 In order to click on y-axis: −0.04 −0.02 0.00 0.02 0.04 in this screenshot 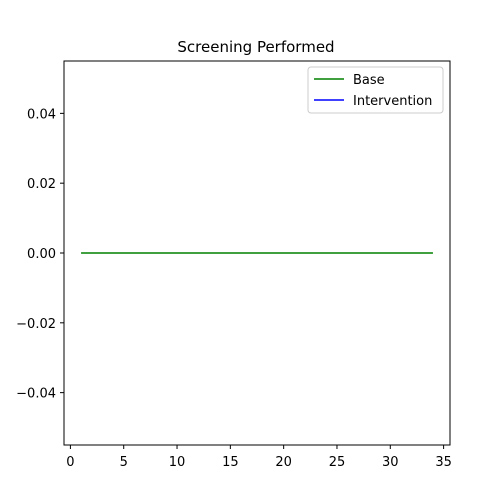, I will do `click(40, 254)`.